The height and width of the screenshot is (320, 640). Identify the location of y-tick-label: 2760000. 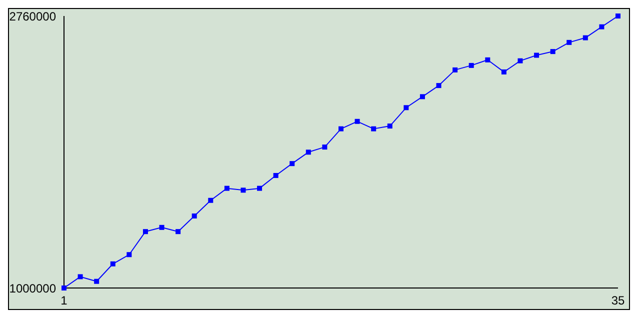
(32, 16).